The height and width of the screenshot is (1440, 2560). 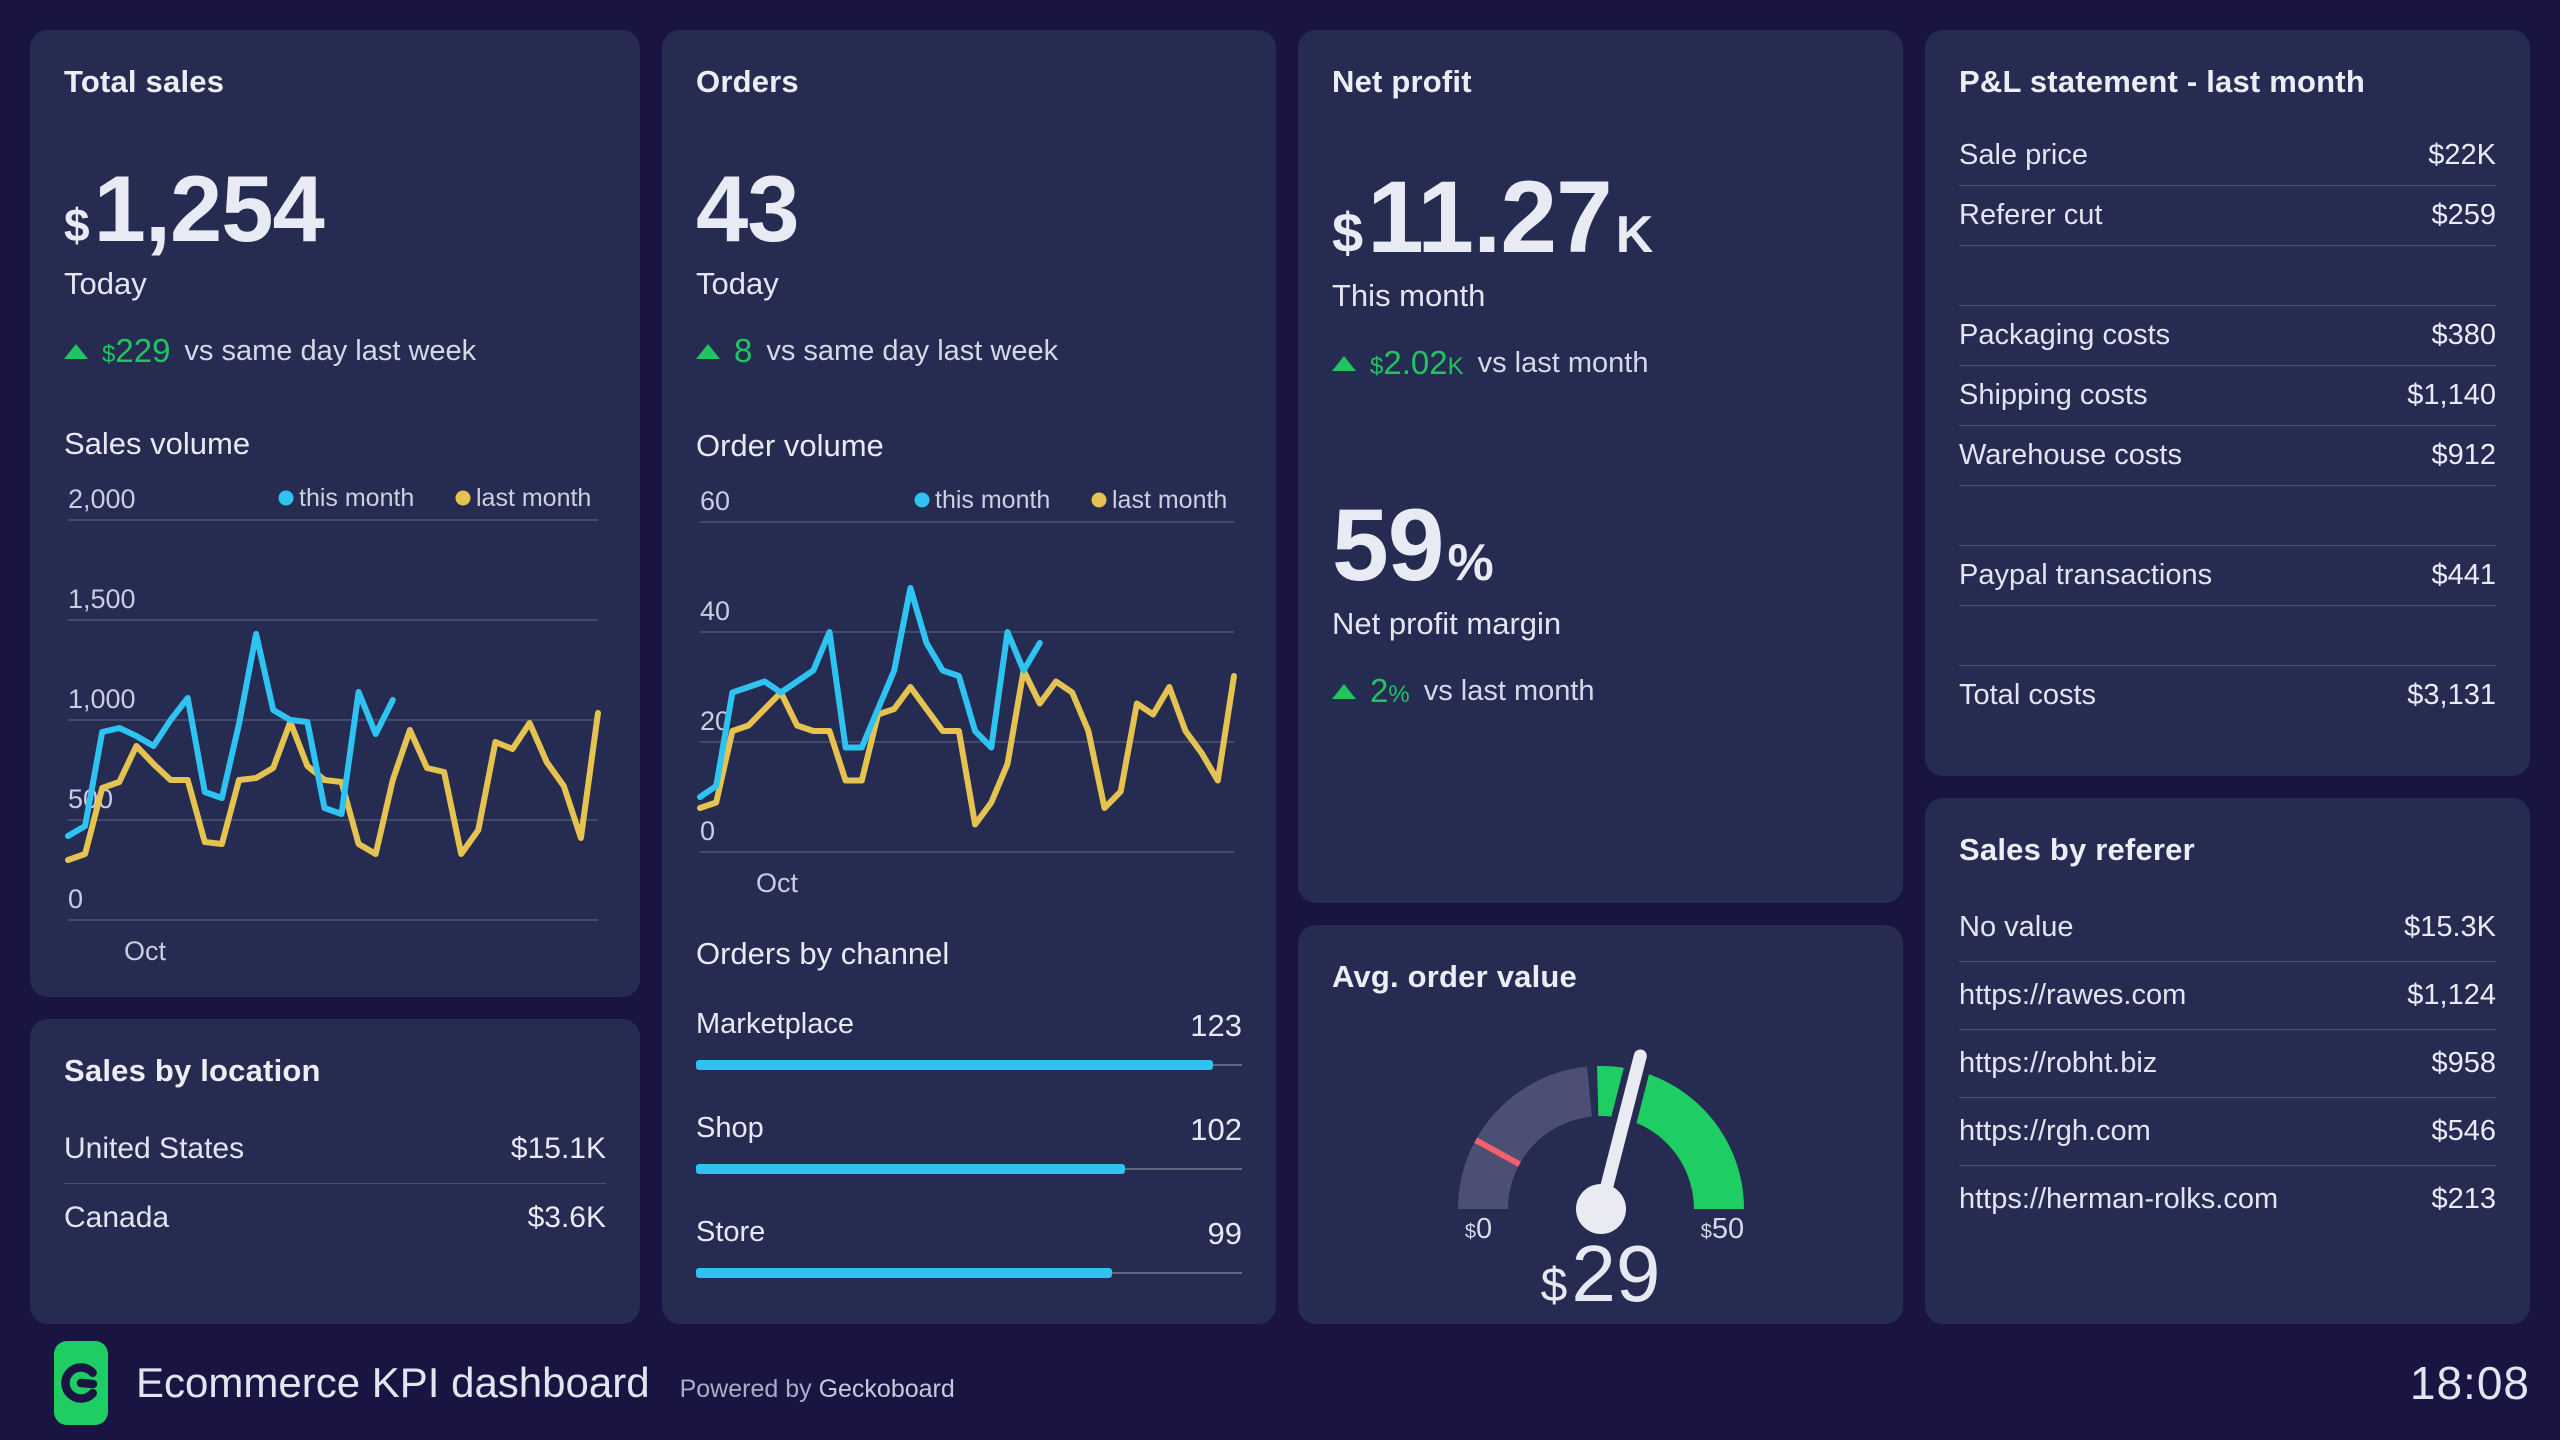 What do you see at coordinates (330, 350) in the screenshot?
I see `delta-text: vs same day last week` at bounding box center [330, 350].